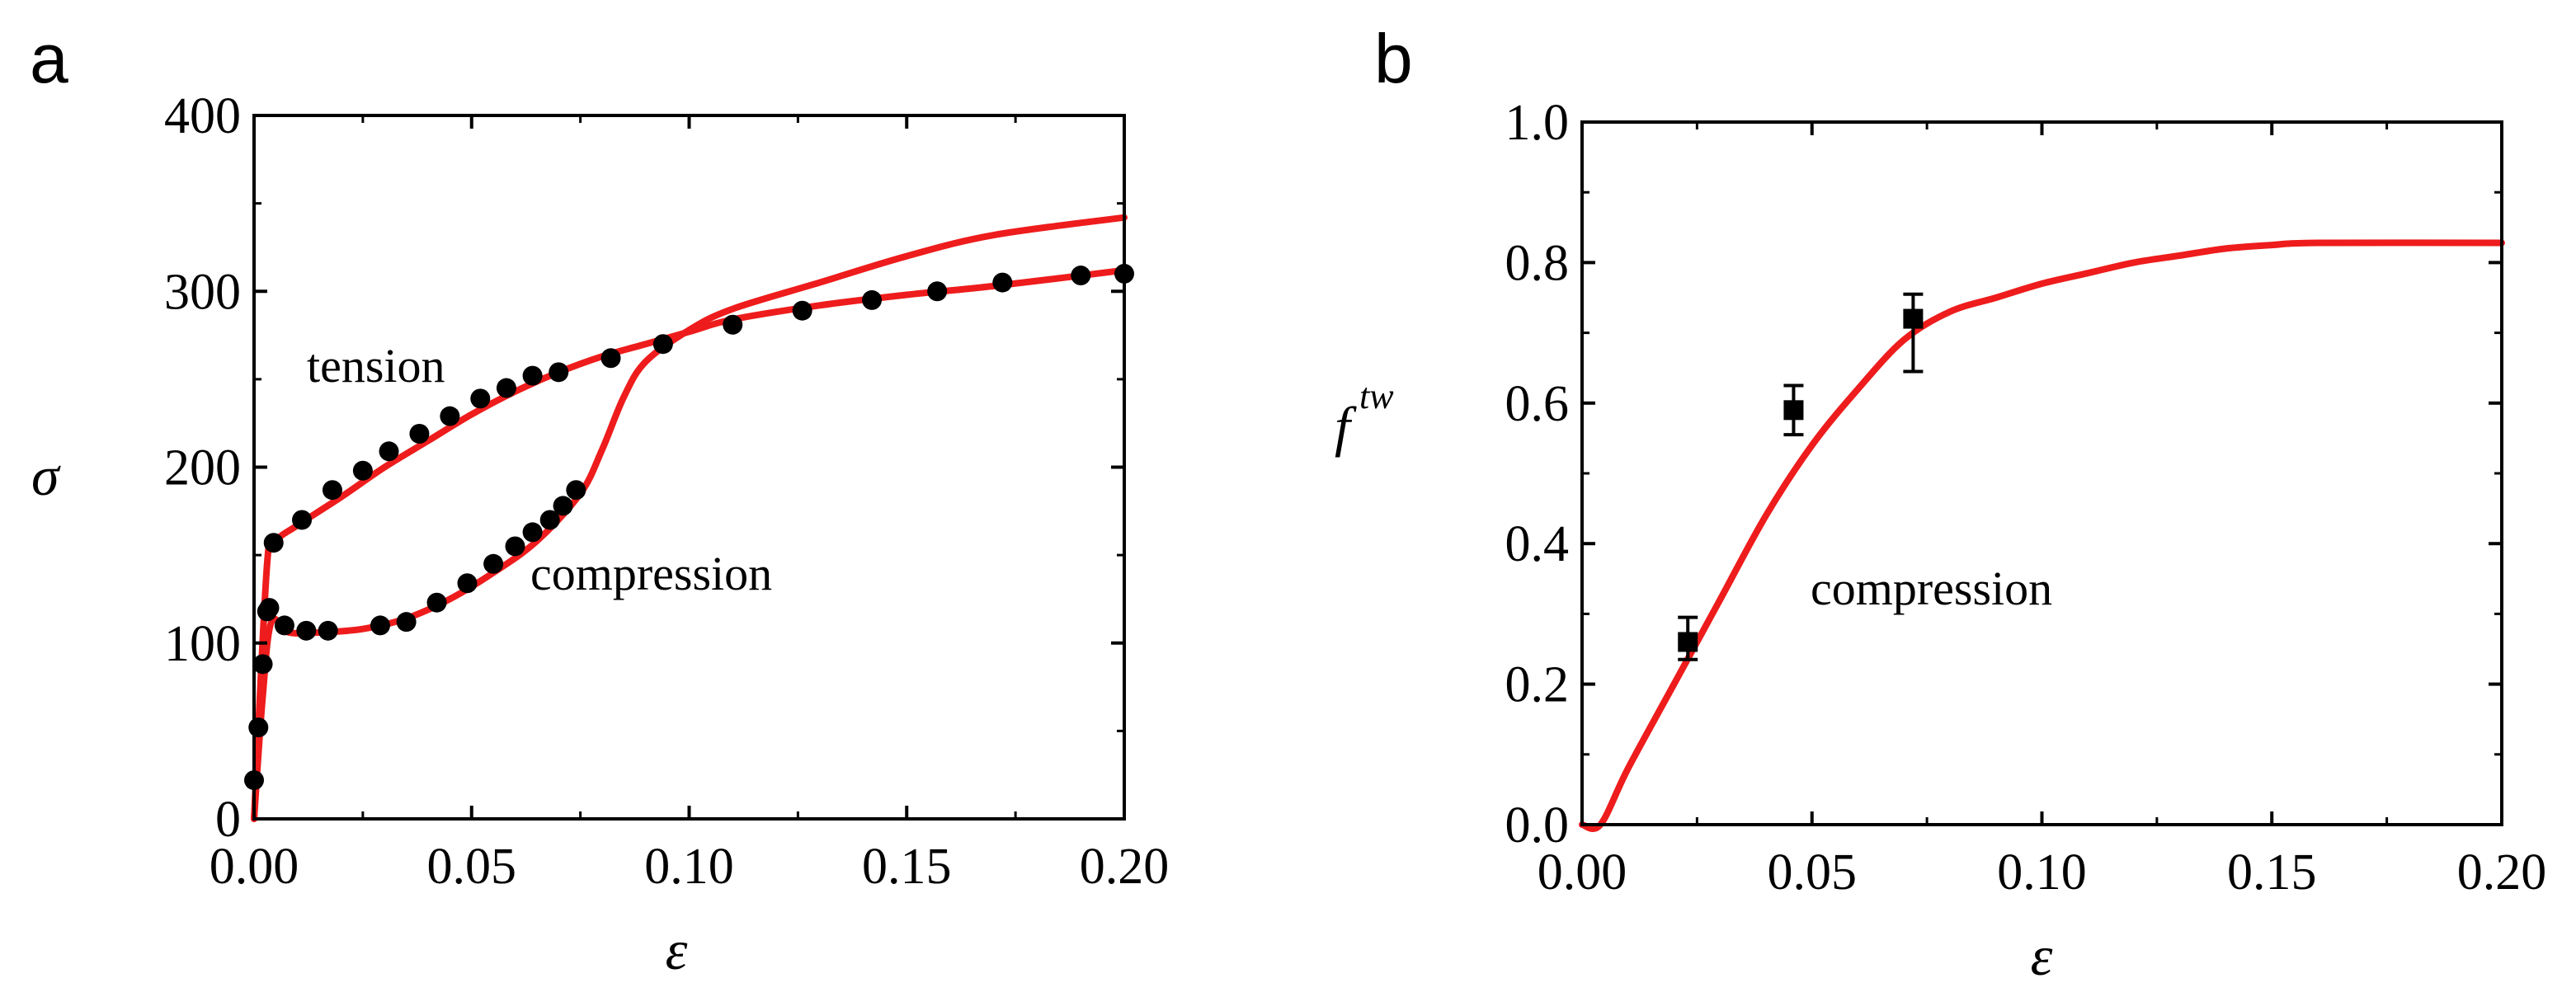  I want to click on panel-a-xtick-label: 0.10, so click(689, 867).